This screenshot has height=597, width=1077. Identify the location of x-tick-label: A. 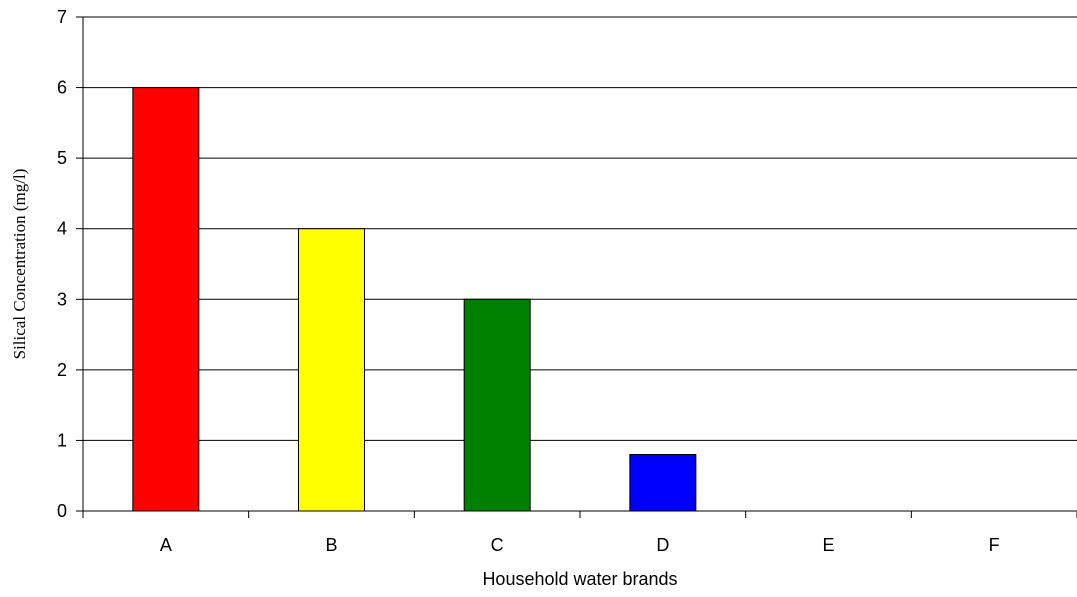
(166, 545).